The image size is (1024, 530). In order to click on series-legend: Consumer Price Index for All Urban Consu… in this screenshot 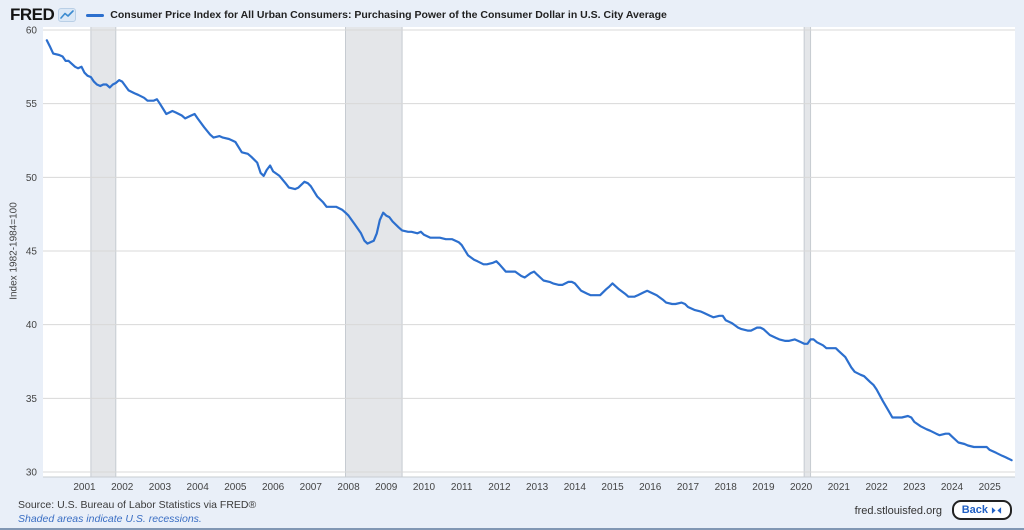, I will do `click(376, 15)`.